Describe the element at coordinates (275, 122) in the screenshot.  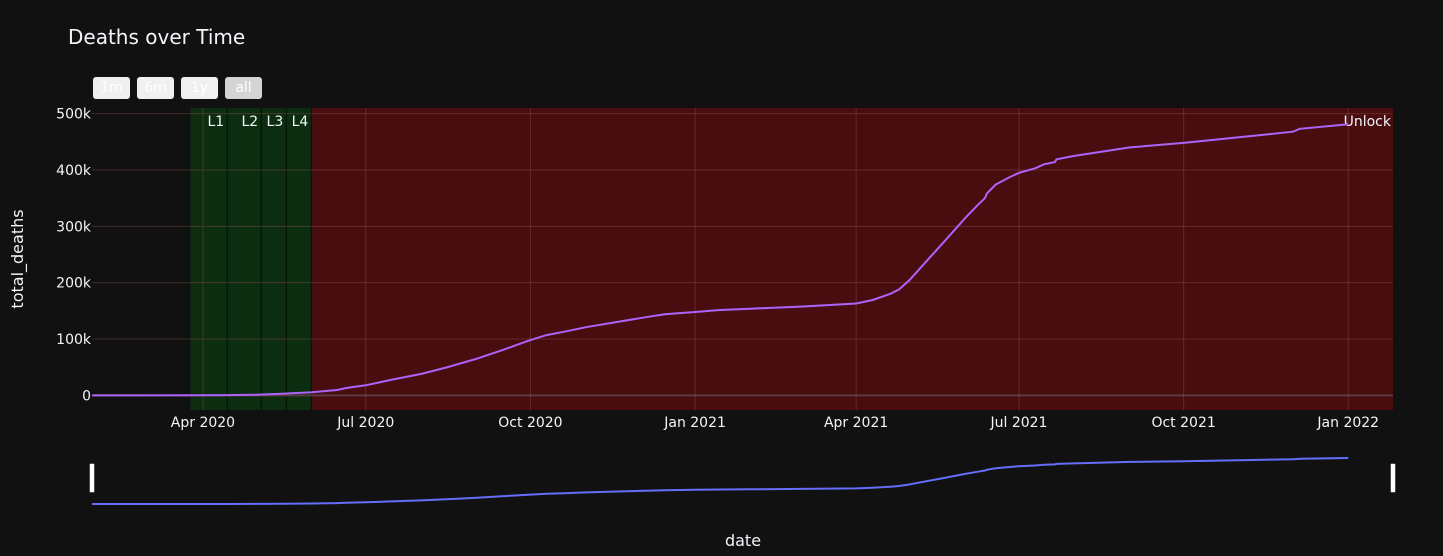
I see `phase-label: L3` at that location.